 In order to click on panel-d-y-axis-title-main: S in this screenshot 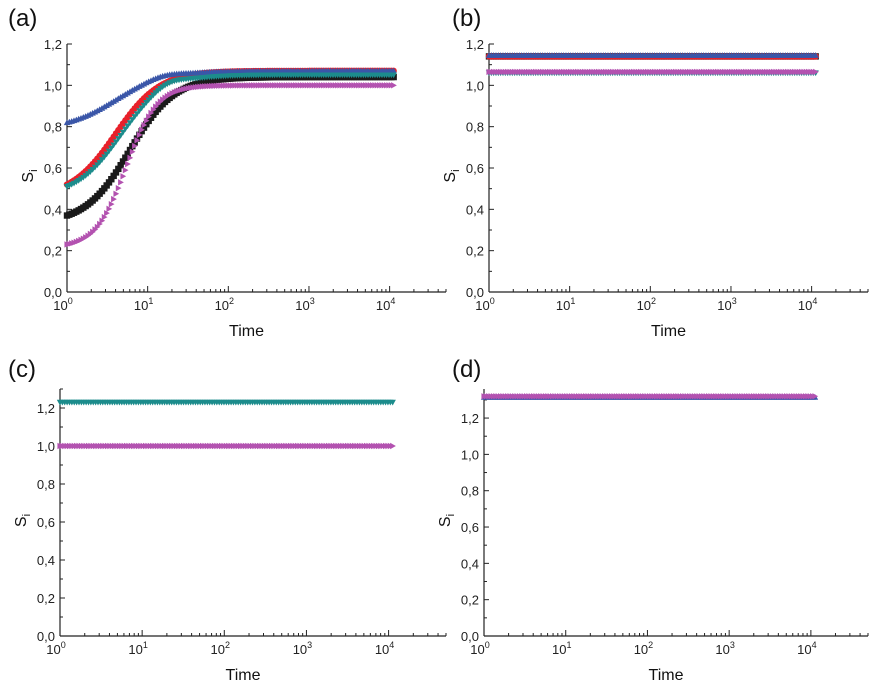, I will do `click(445, 521)`.